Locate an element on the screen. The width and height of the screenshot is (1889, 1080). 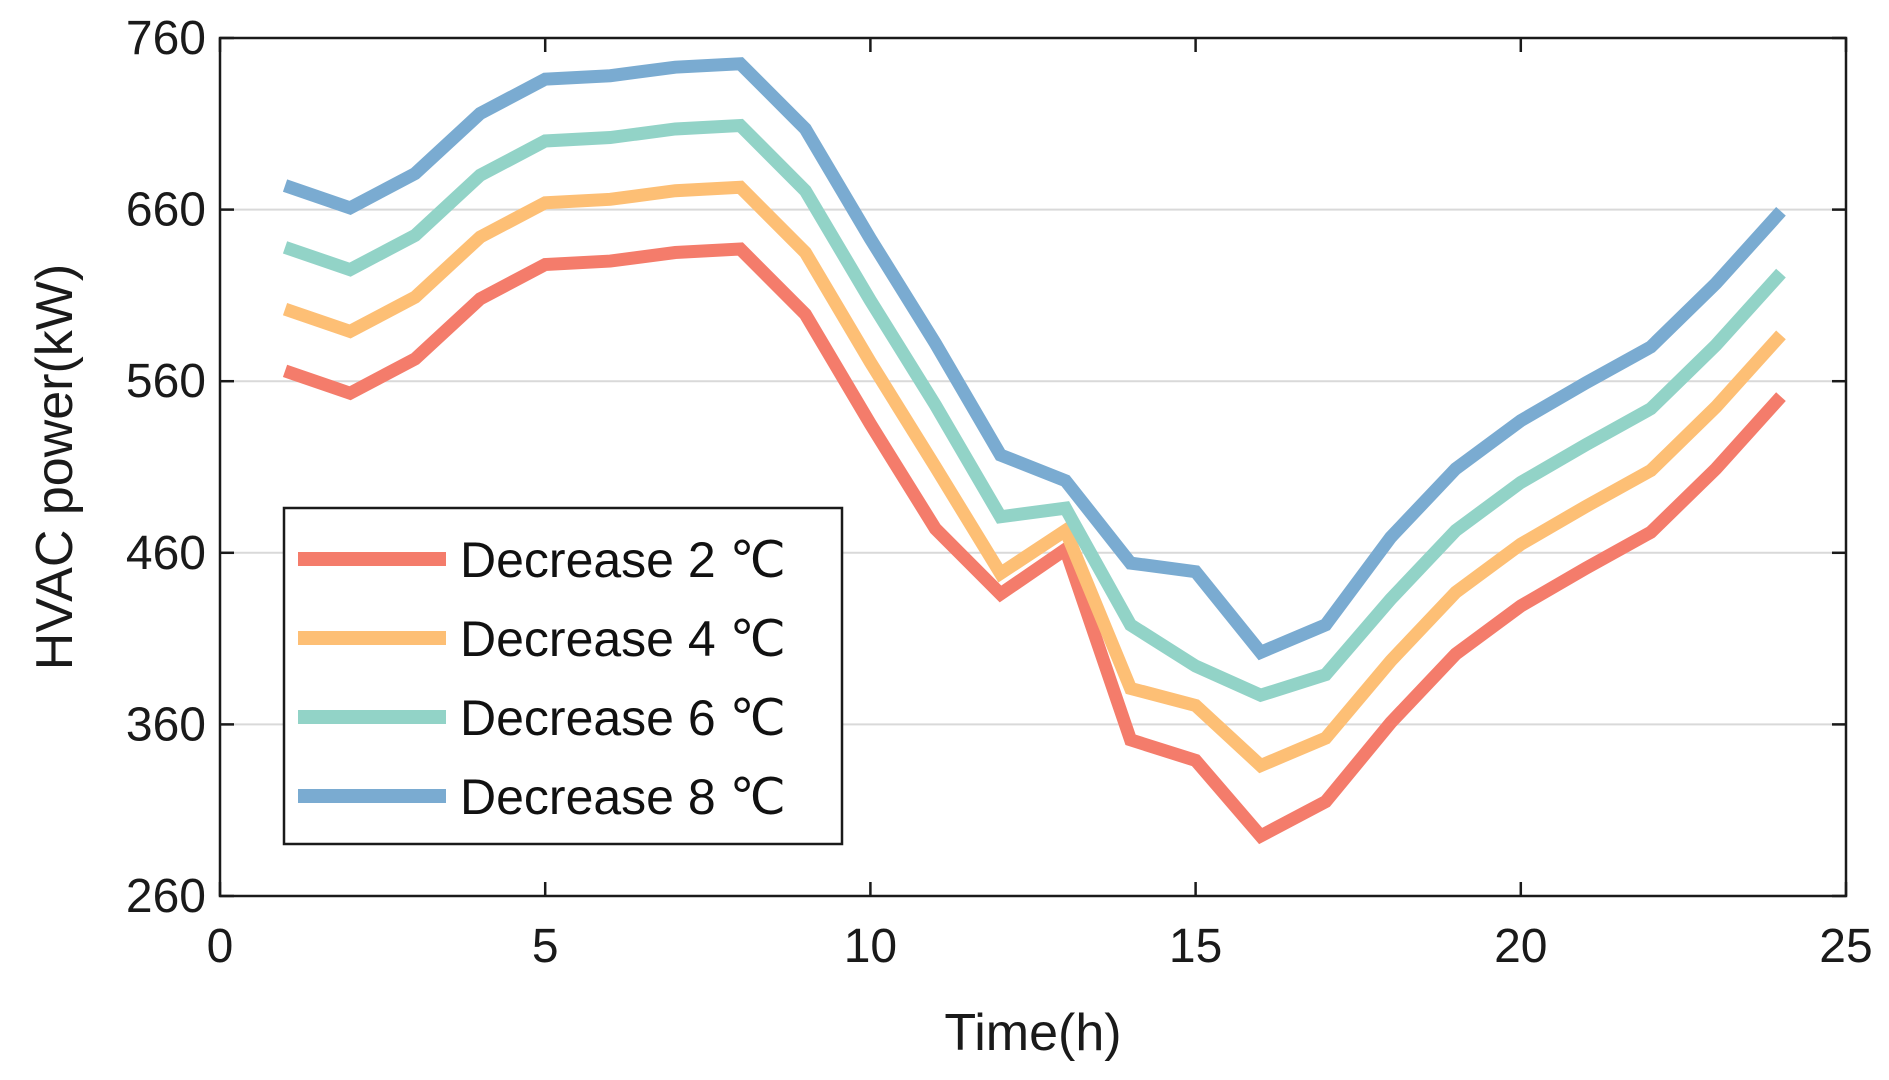
y-tick-label: 360 is located at coordinates (166, 724).